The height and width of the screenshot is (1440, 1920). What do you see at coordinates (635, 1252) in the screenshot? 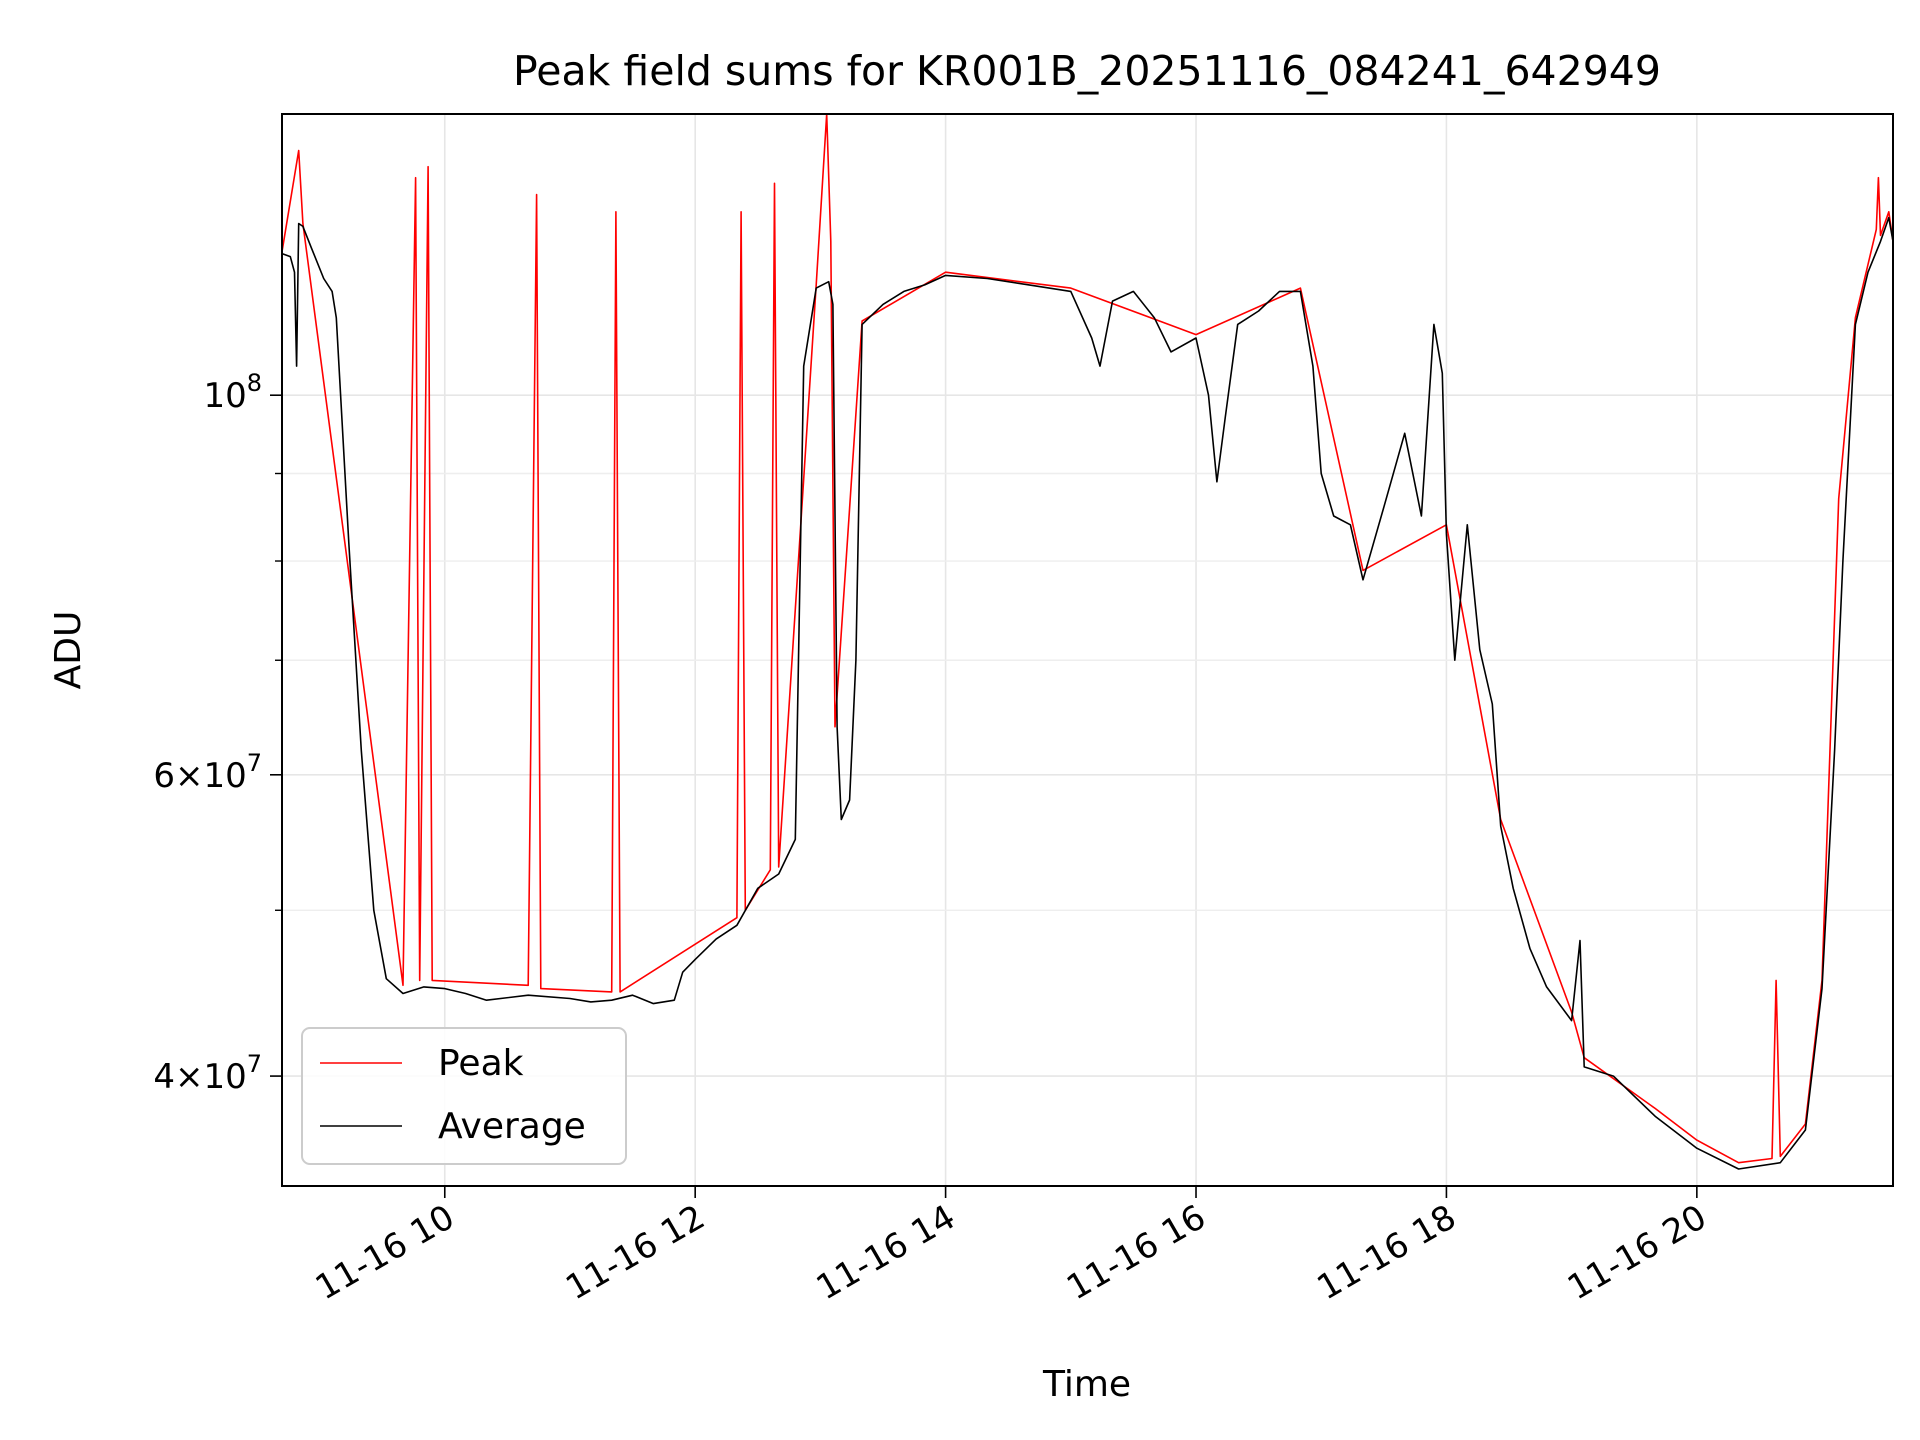
I see `x-tick-label: 11-16 12` at bounding box center [635, 1252].